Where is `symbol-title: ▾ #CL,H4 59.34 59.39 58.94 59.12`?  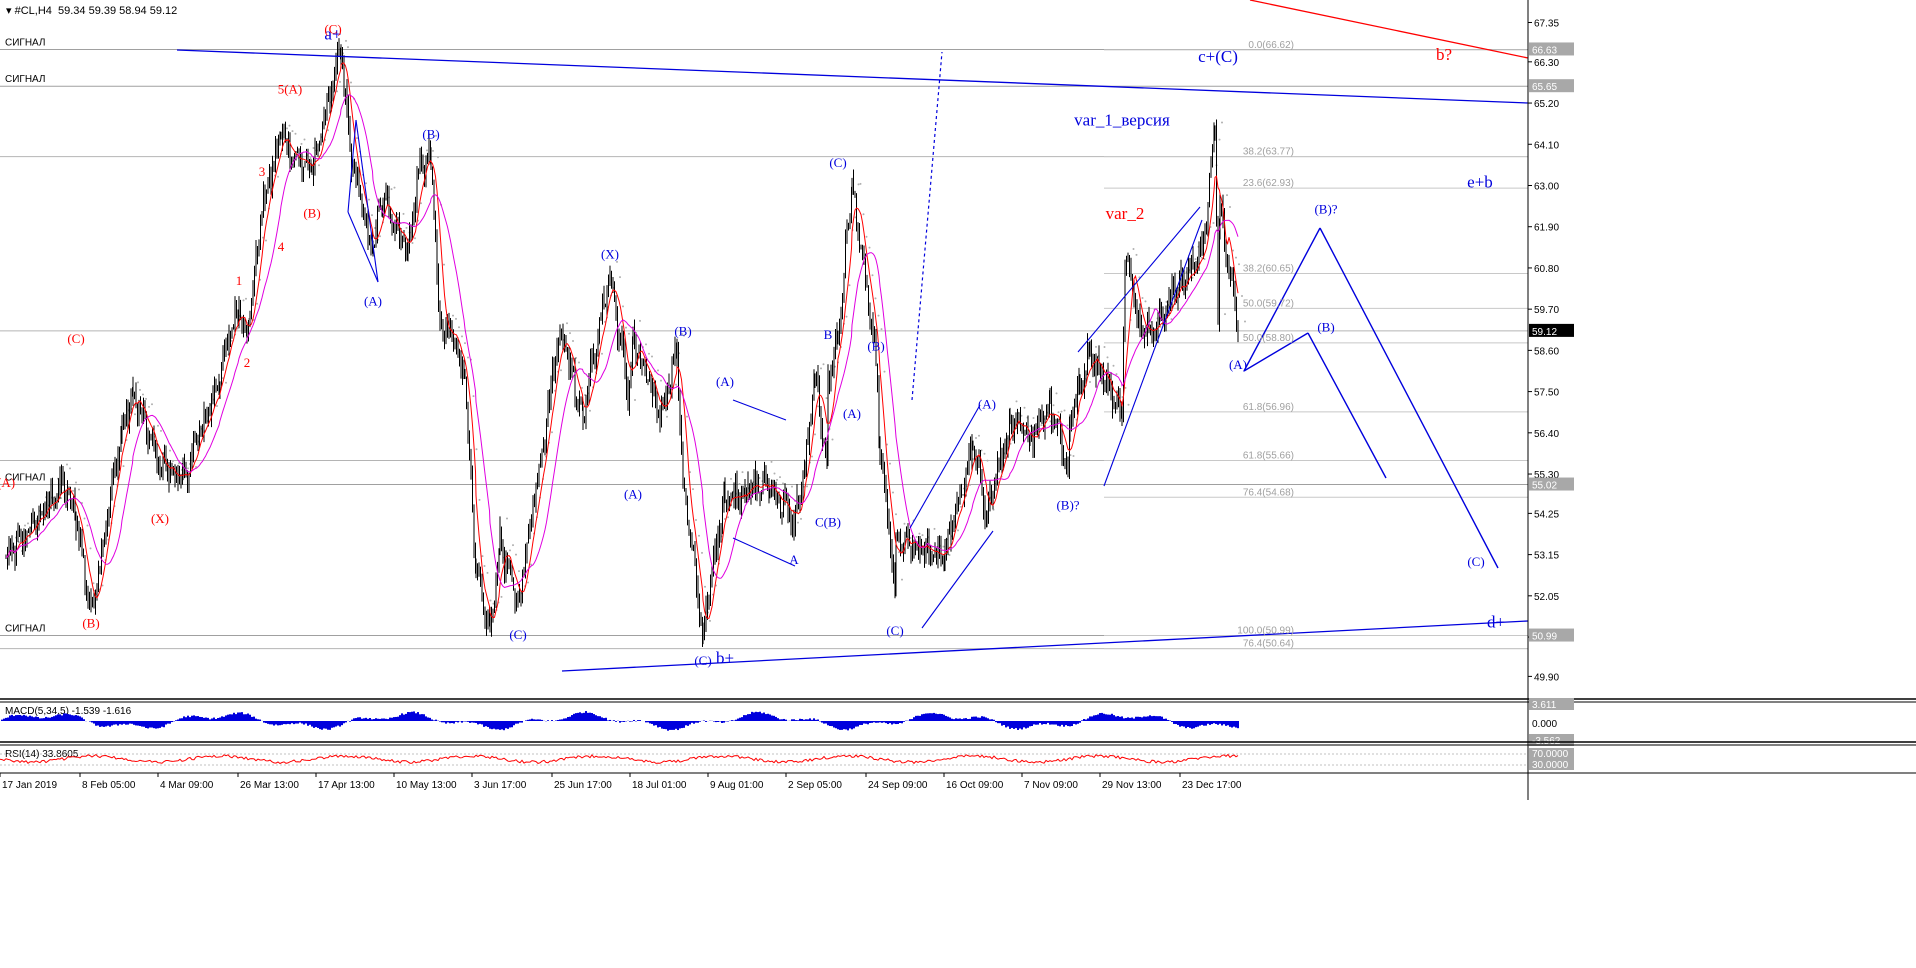 symbol-title: ▾ #CL,H4 59.34 59.39 58.94 59.12 is located at coordinates (92, 11).